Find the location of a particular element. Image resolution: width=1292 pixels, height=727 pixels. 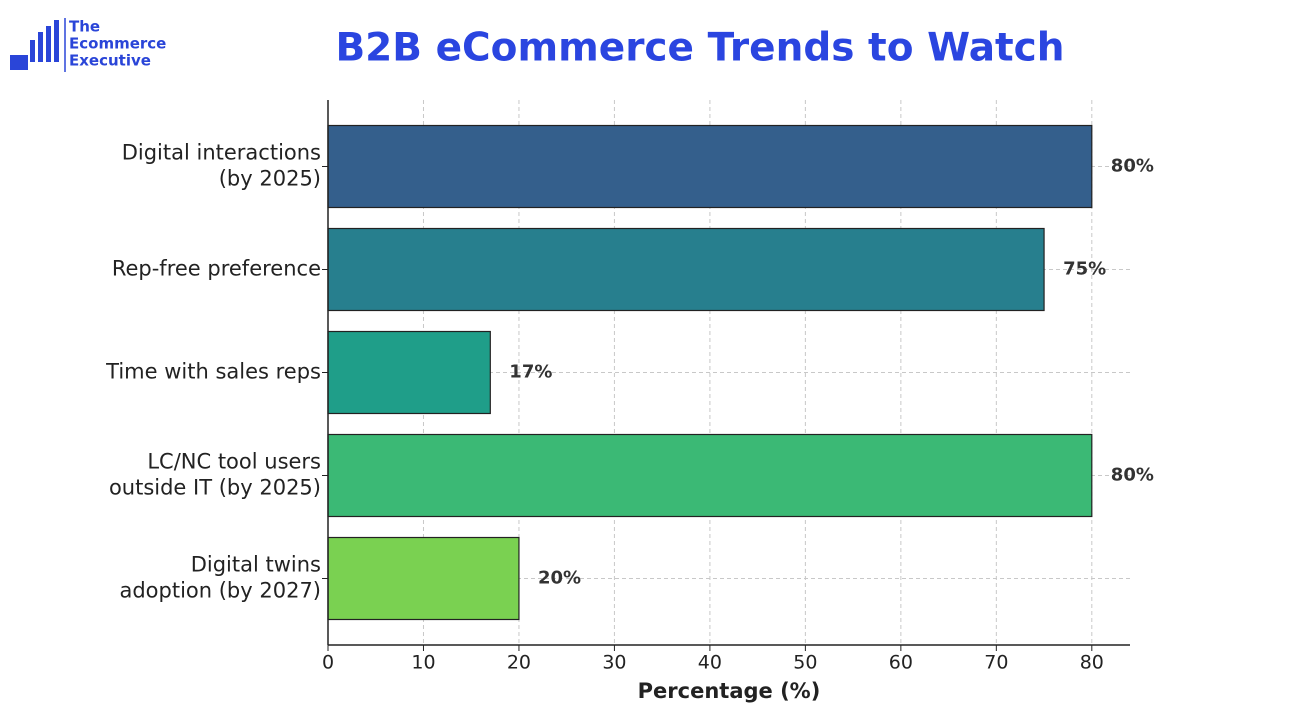

x-tick-label: 10 is located at coordinates (423, 663).